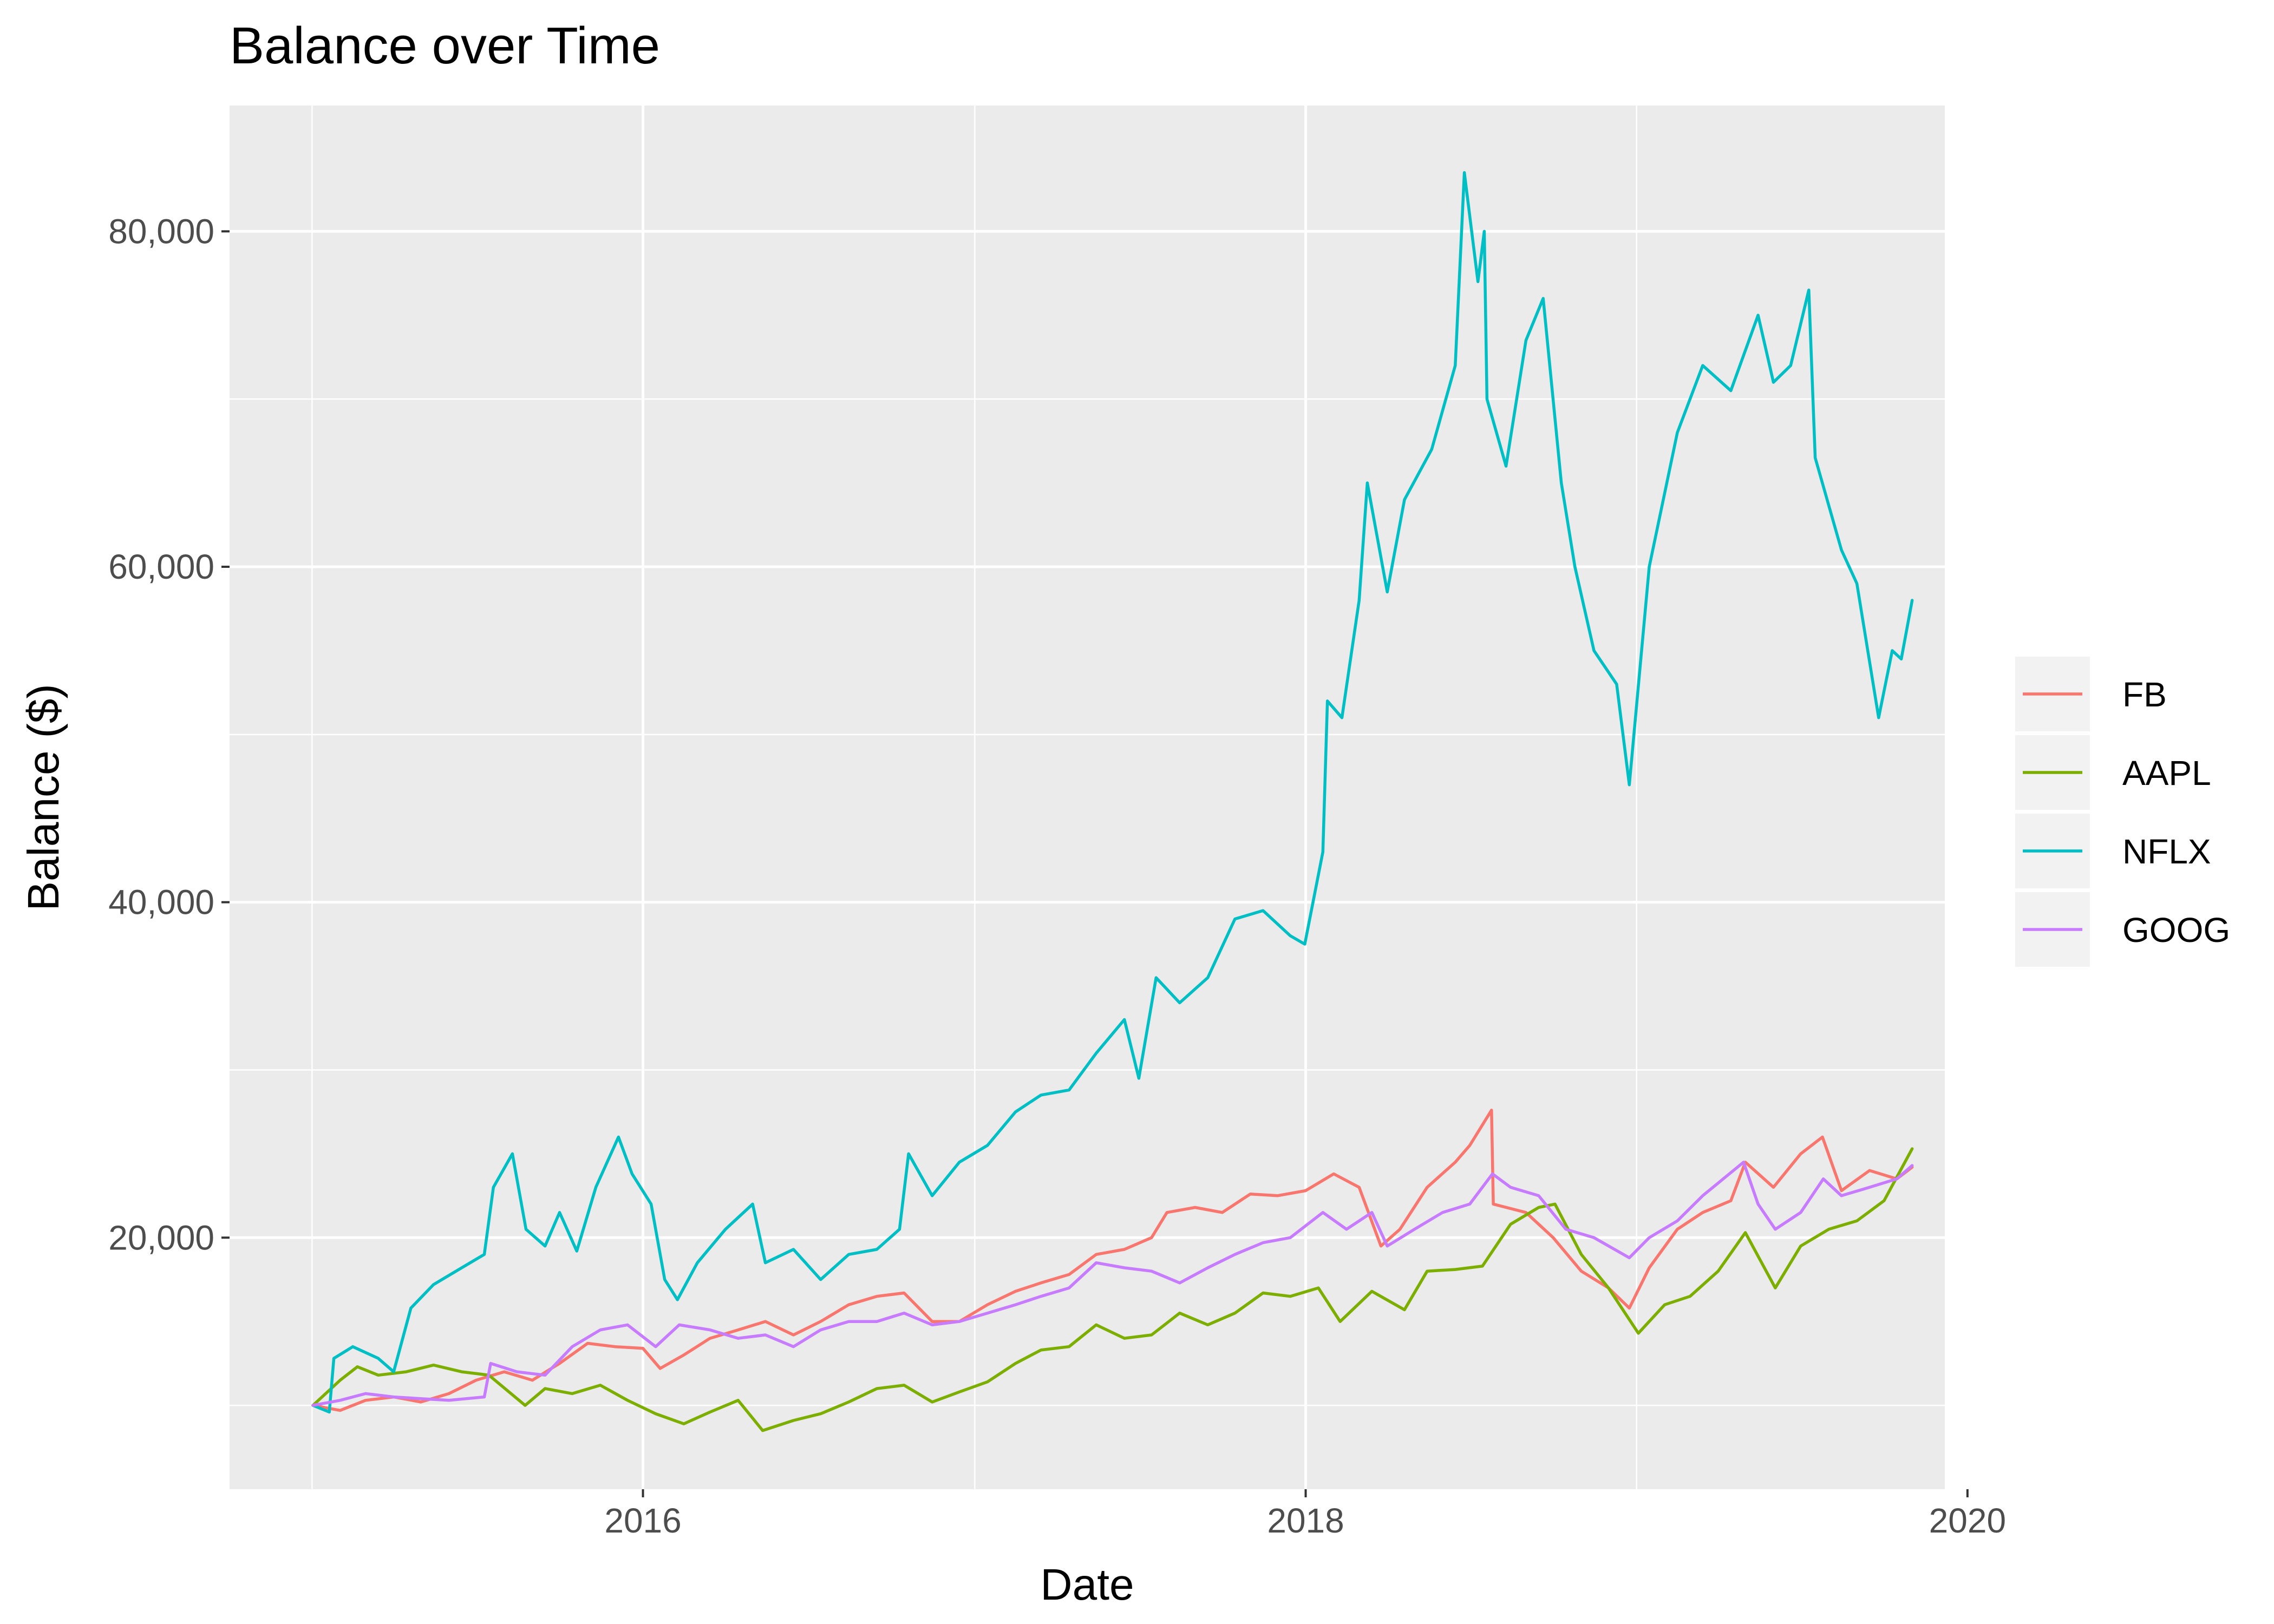  What do you see at coordinates (2176, 930) in the screenshot?
I see `legend-label-goog: GOOG` at bounding box center [2176, 930].